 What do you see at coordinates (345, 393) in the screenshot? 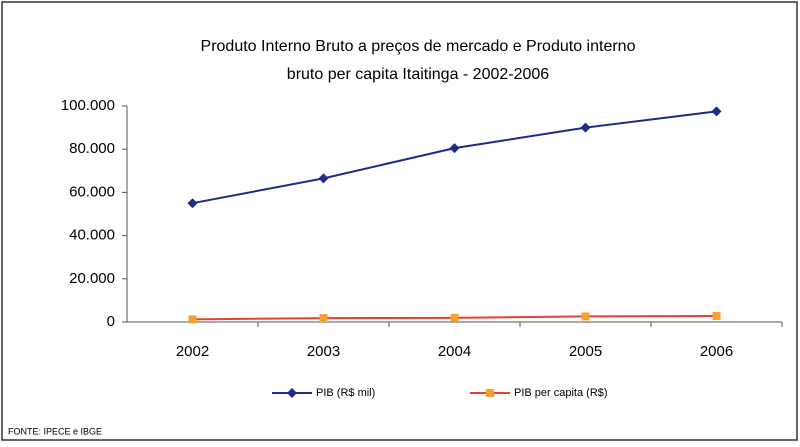
I see `legend-label: PIB (R$ mil)` at bounding box center [345, 393].